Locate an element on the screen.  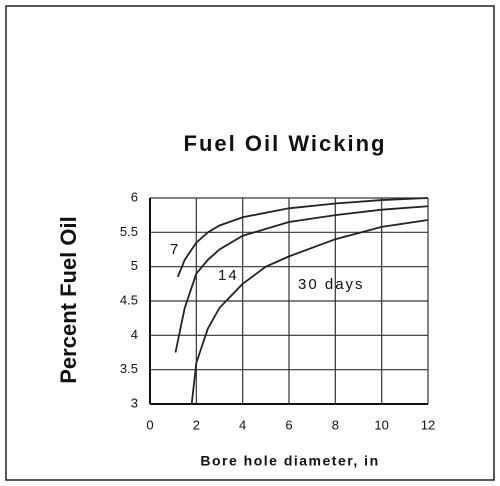
chart-title: Fuel Oil Wicking is located at coordinates (285, 143).